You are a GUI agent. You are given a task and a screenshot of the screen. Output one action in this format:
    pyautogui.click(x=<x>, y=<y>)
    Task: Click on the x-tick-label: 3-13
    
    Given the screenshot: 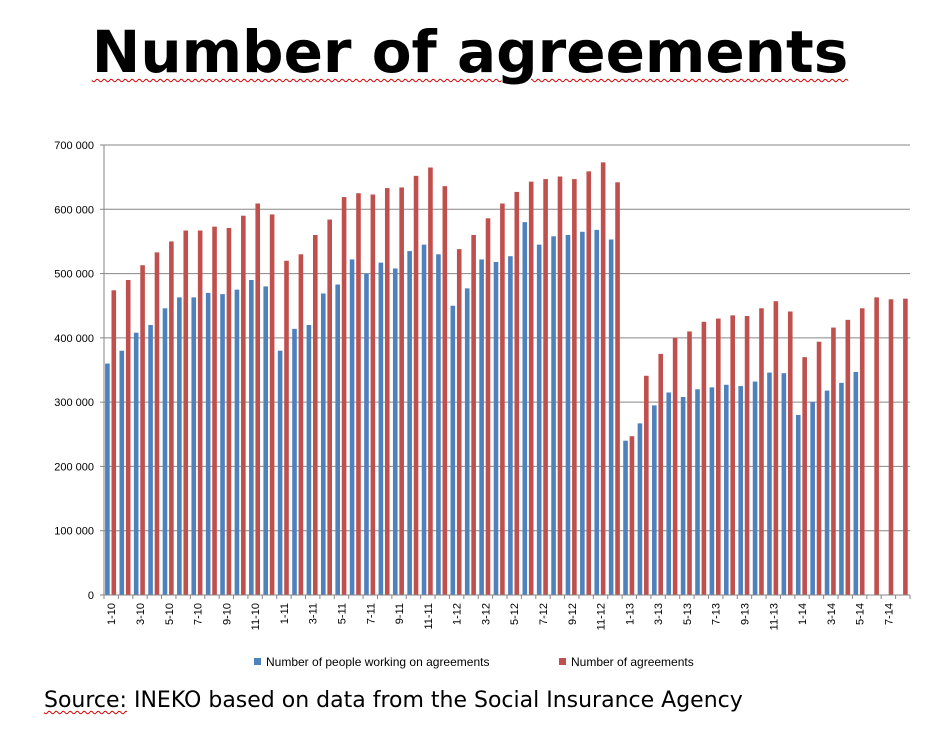 What is the action you would take?
    pyautogui.click(x=659, y=614)
    